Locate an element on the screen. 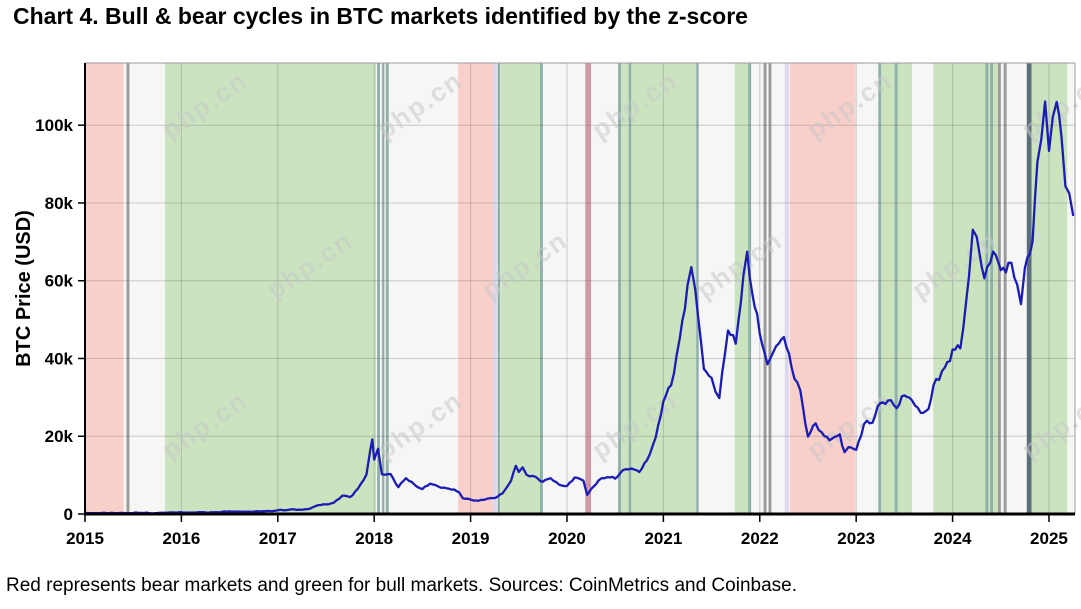  x-tick-label-2018: 2018 is located at coordinates (374, 538).